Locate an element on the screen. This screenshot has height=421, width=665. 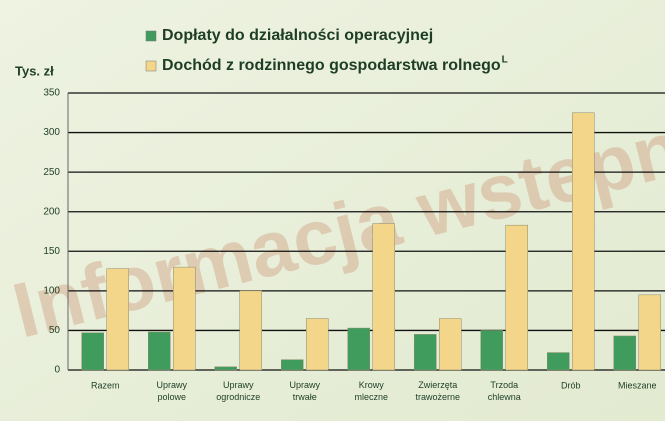
legend-label: Dopłaty do działalności operacyjnej is located at coordinates (297, 35).